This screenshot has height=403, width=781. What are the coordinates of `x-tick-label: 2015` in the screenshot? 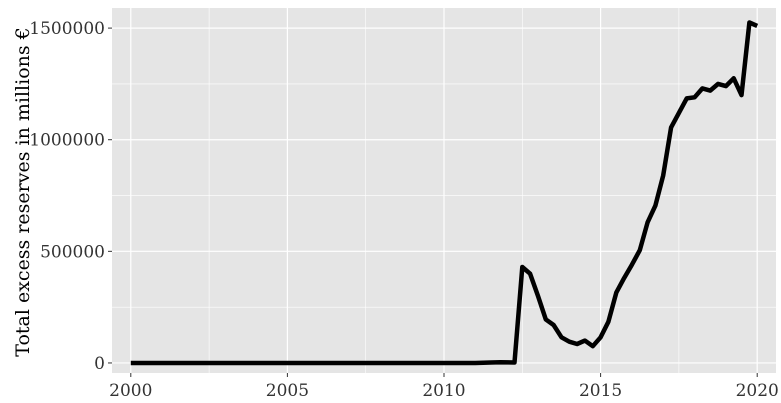 It's located at (600, 391).